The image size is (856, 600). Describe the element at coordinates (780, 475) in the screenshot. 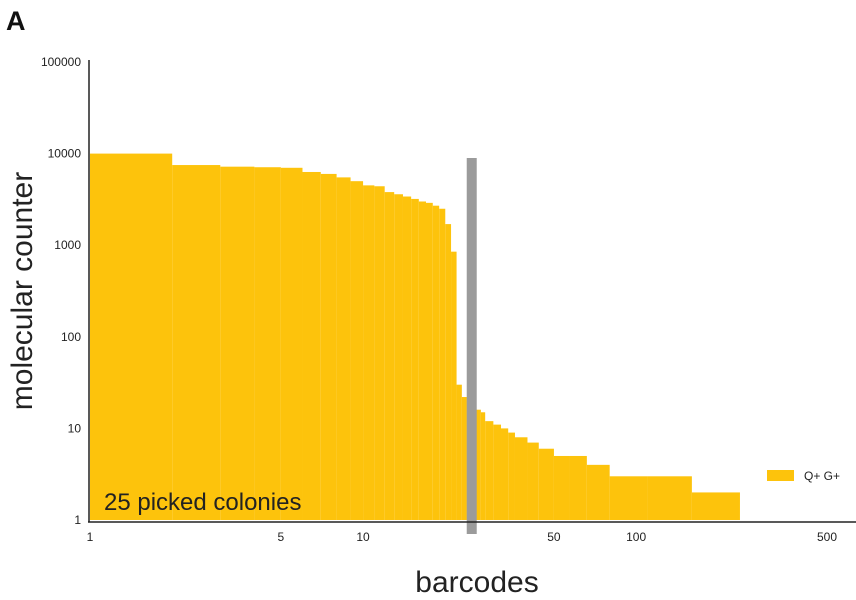

I see `legend-swatch` at that location.